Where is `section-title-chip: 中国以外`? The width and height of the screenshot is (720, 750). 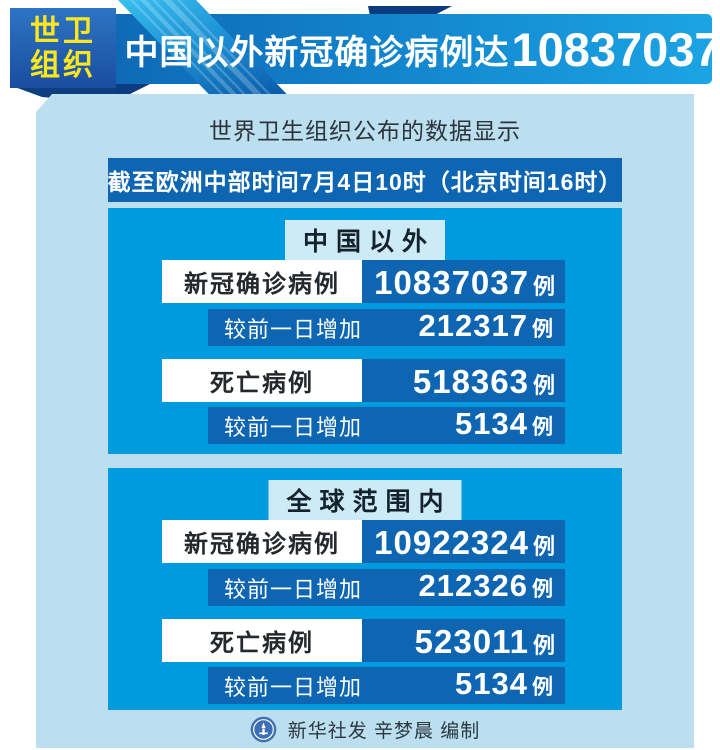
section-title-chip: 中国以外 is located at coordinates (365, 240).